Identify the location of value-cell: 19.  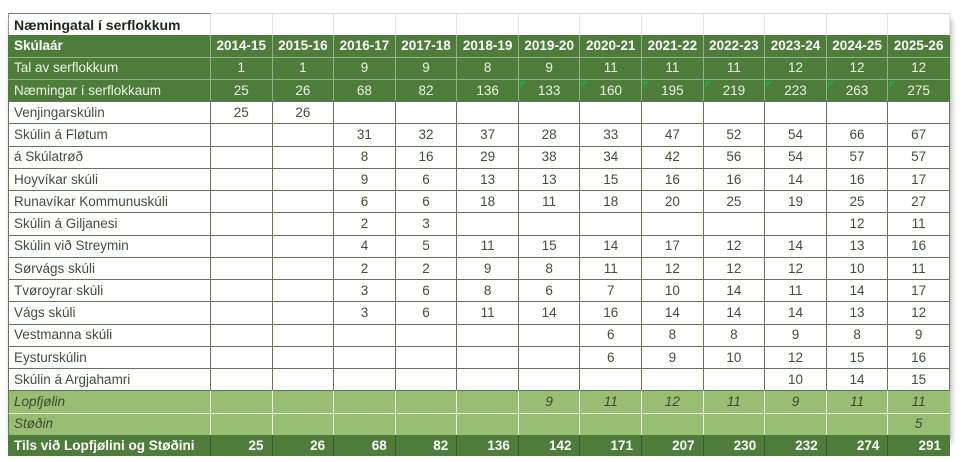
(796, 201).